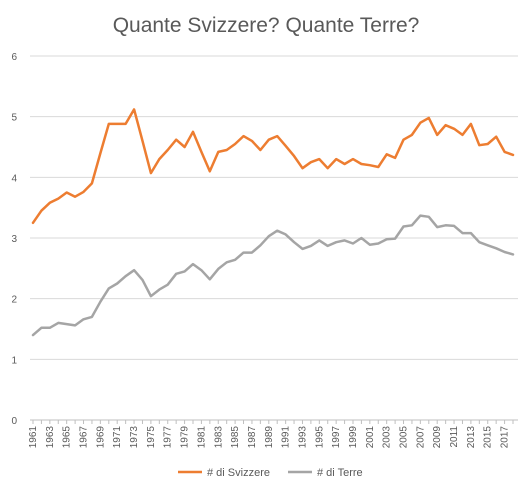  Describe the element at coordinates (14, 57) in the screenshot. I see `y-tick-label: 6` at that location.